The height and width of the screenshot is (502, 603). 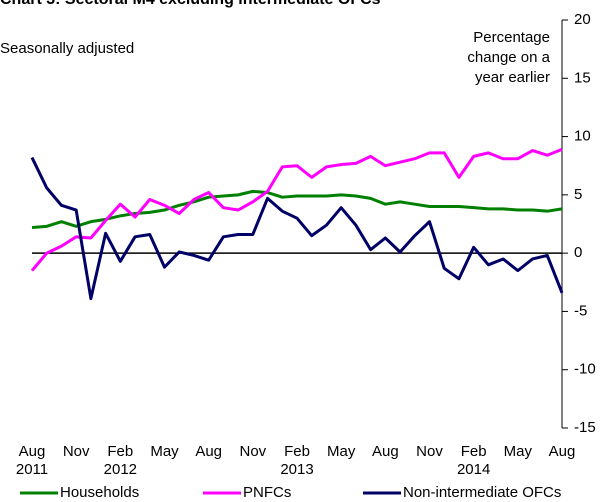 What do you see at coordinates (67, 48) in the screenshot?
I see `chart-subtitle: Seasonally adjusted` at bounding box center [67, 48].